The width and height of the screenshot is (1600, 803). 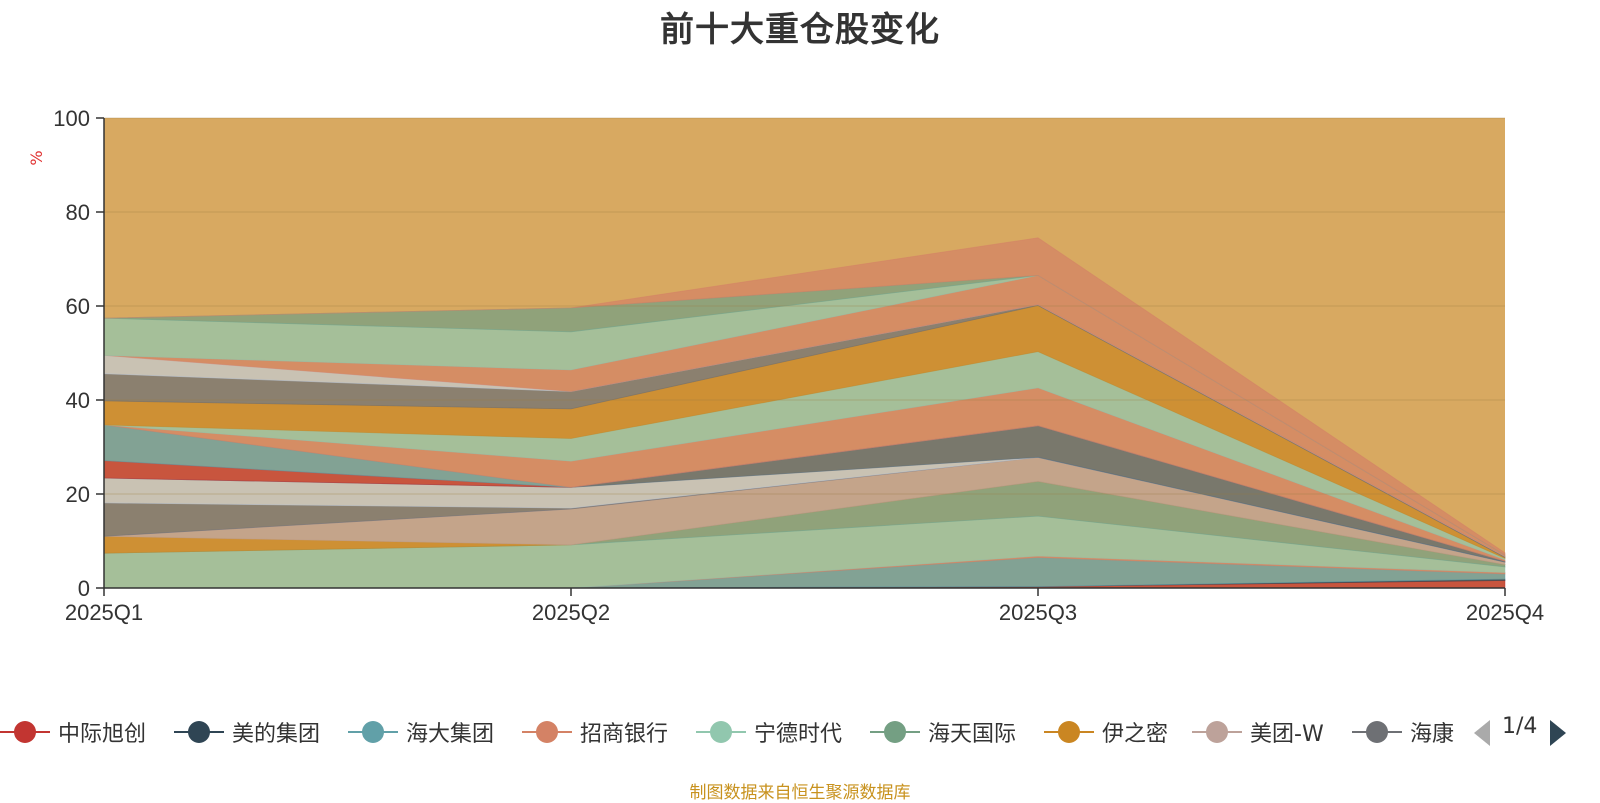 I want to click on legend-item-label: 招商银行, so click(x=624, y=734).